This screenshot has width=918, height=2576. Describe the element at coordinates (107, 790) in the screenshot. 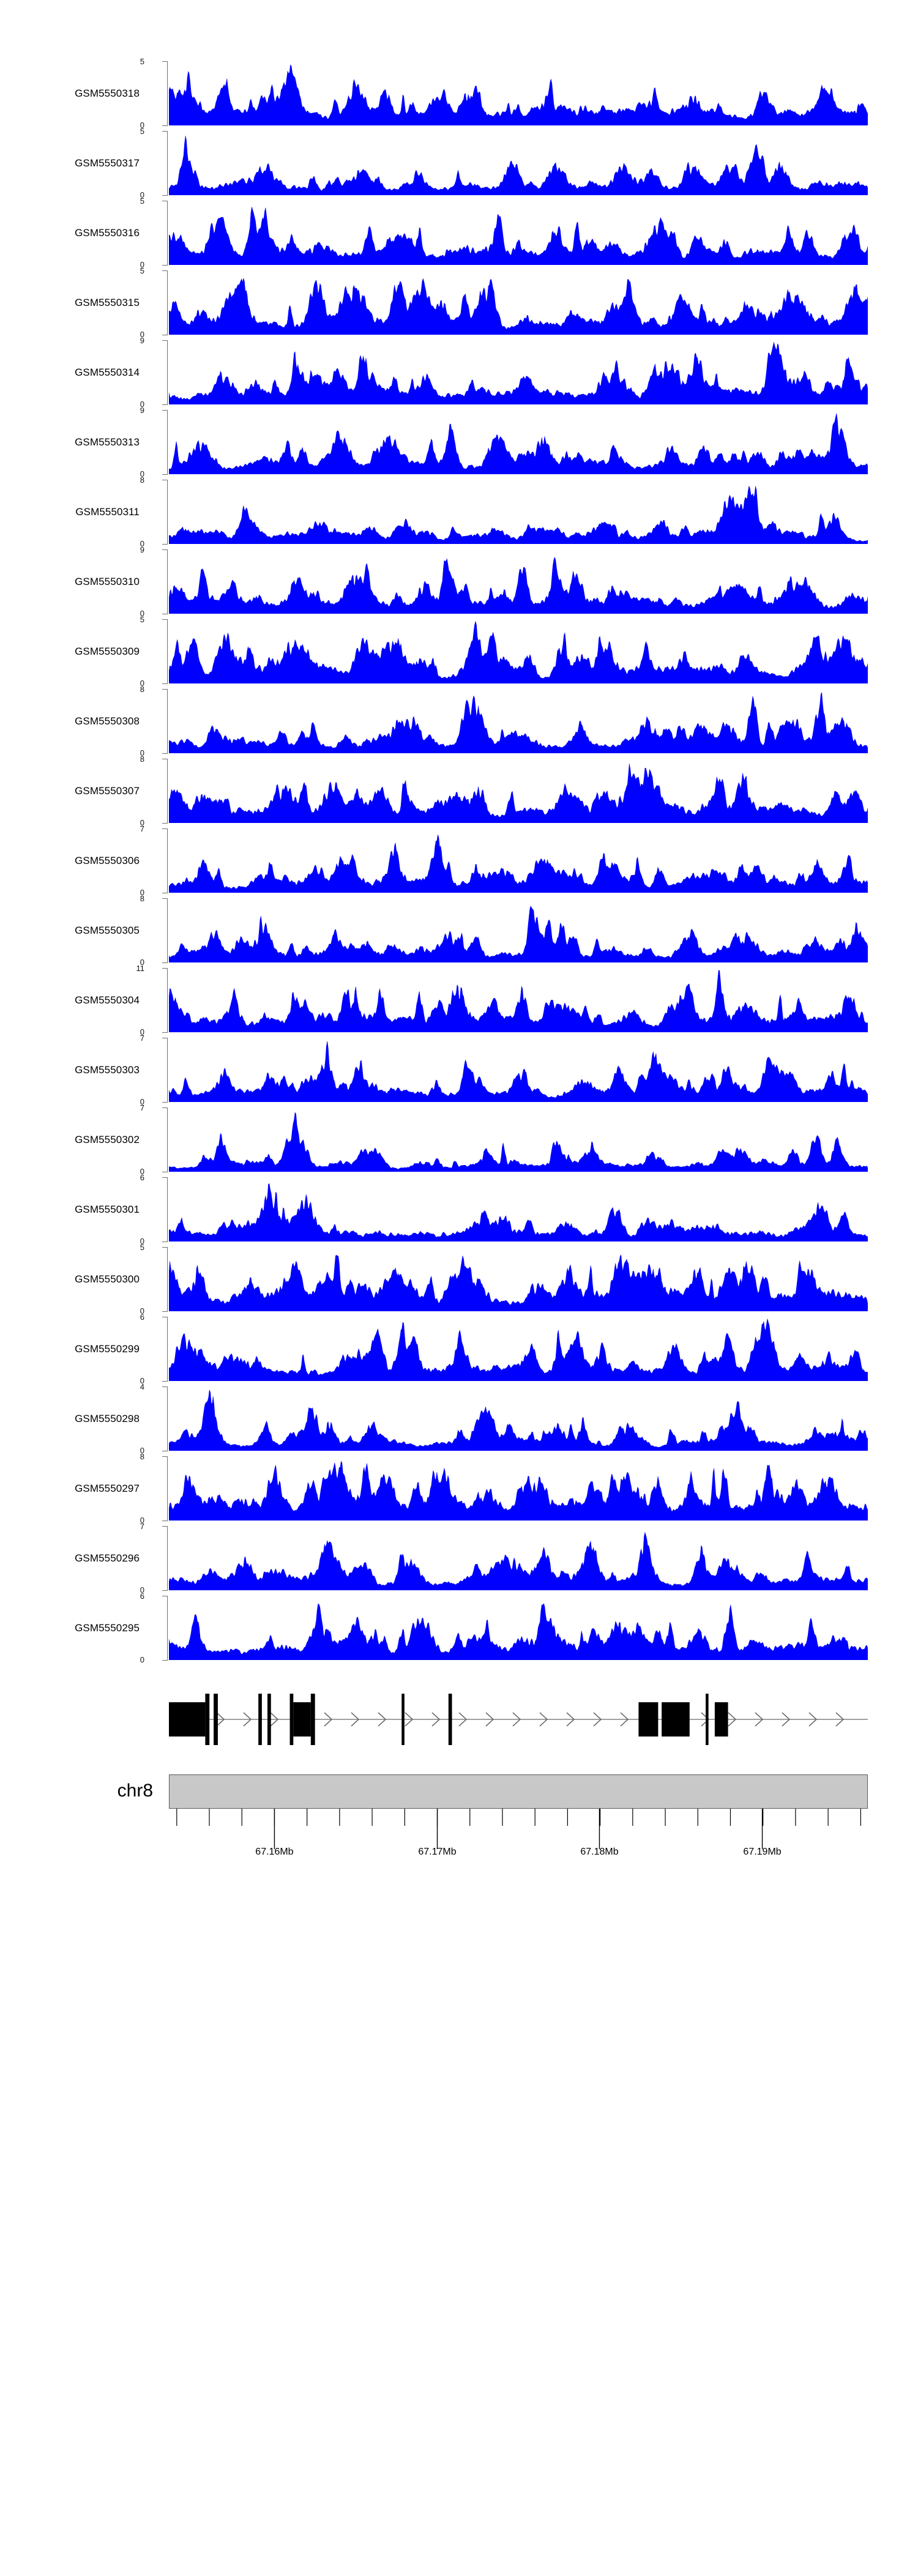

I see `track-sample-label: GSM5550307` at that location.